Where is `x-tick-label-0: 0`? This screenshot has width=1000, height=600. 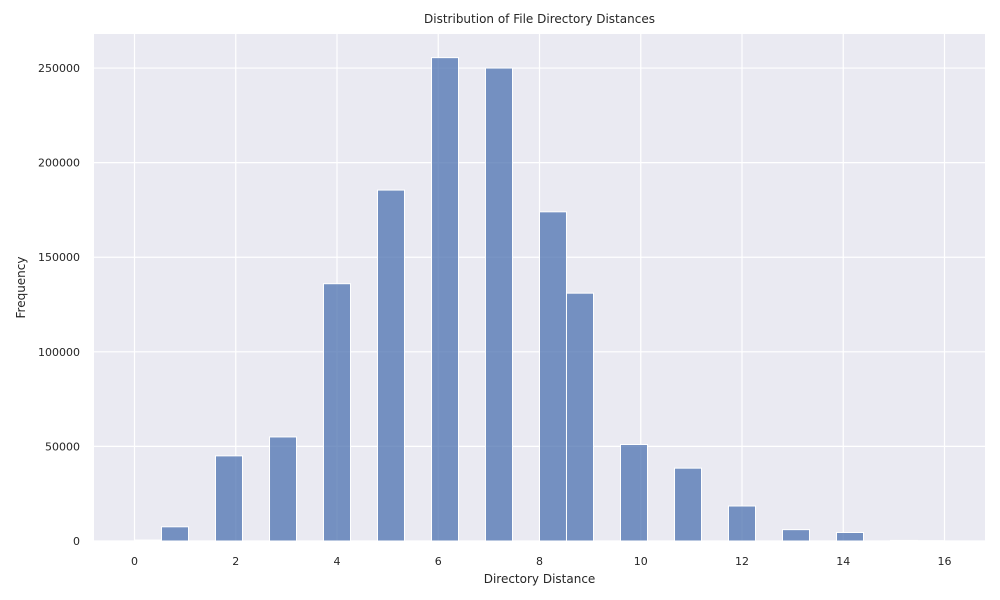 x-tick-label-0: 0 is located at coordinates (134, 561).